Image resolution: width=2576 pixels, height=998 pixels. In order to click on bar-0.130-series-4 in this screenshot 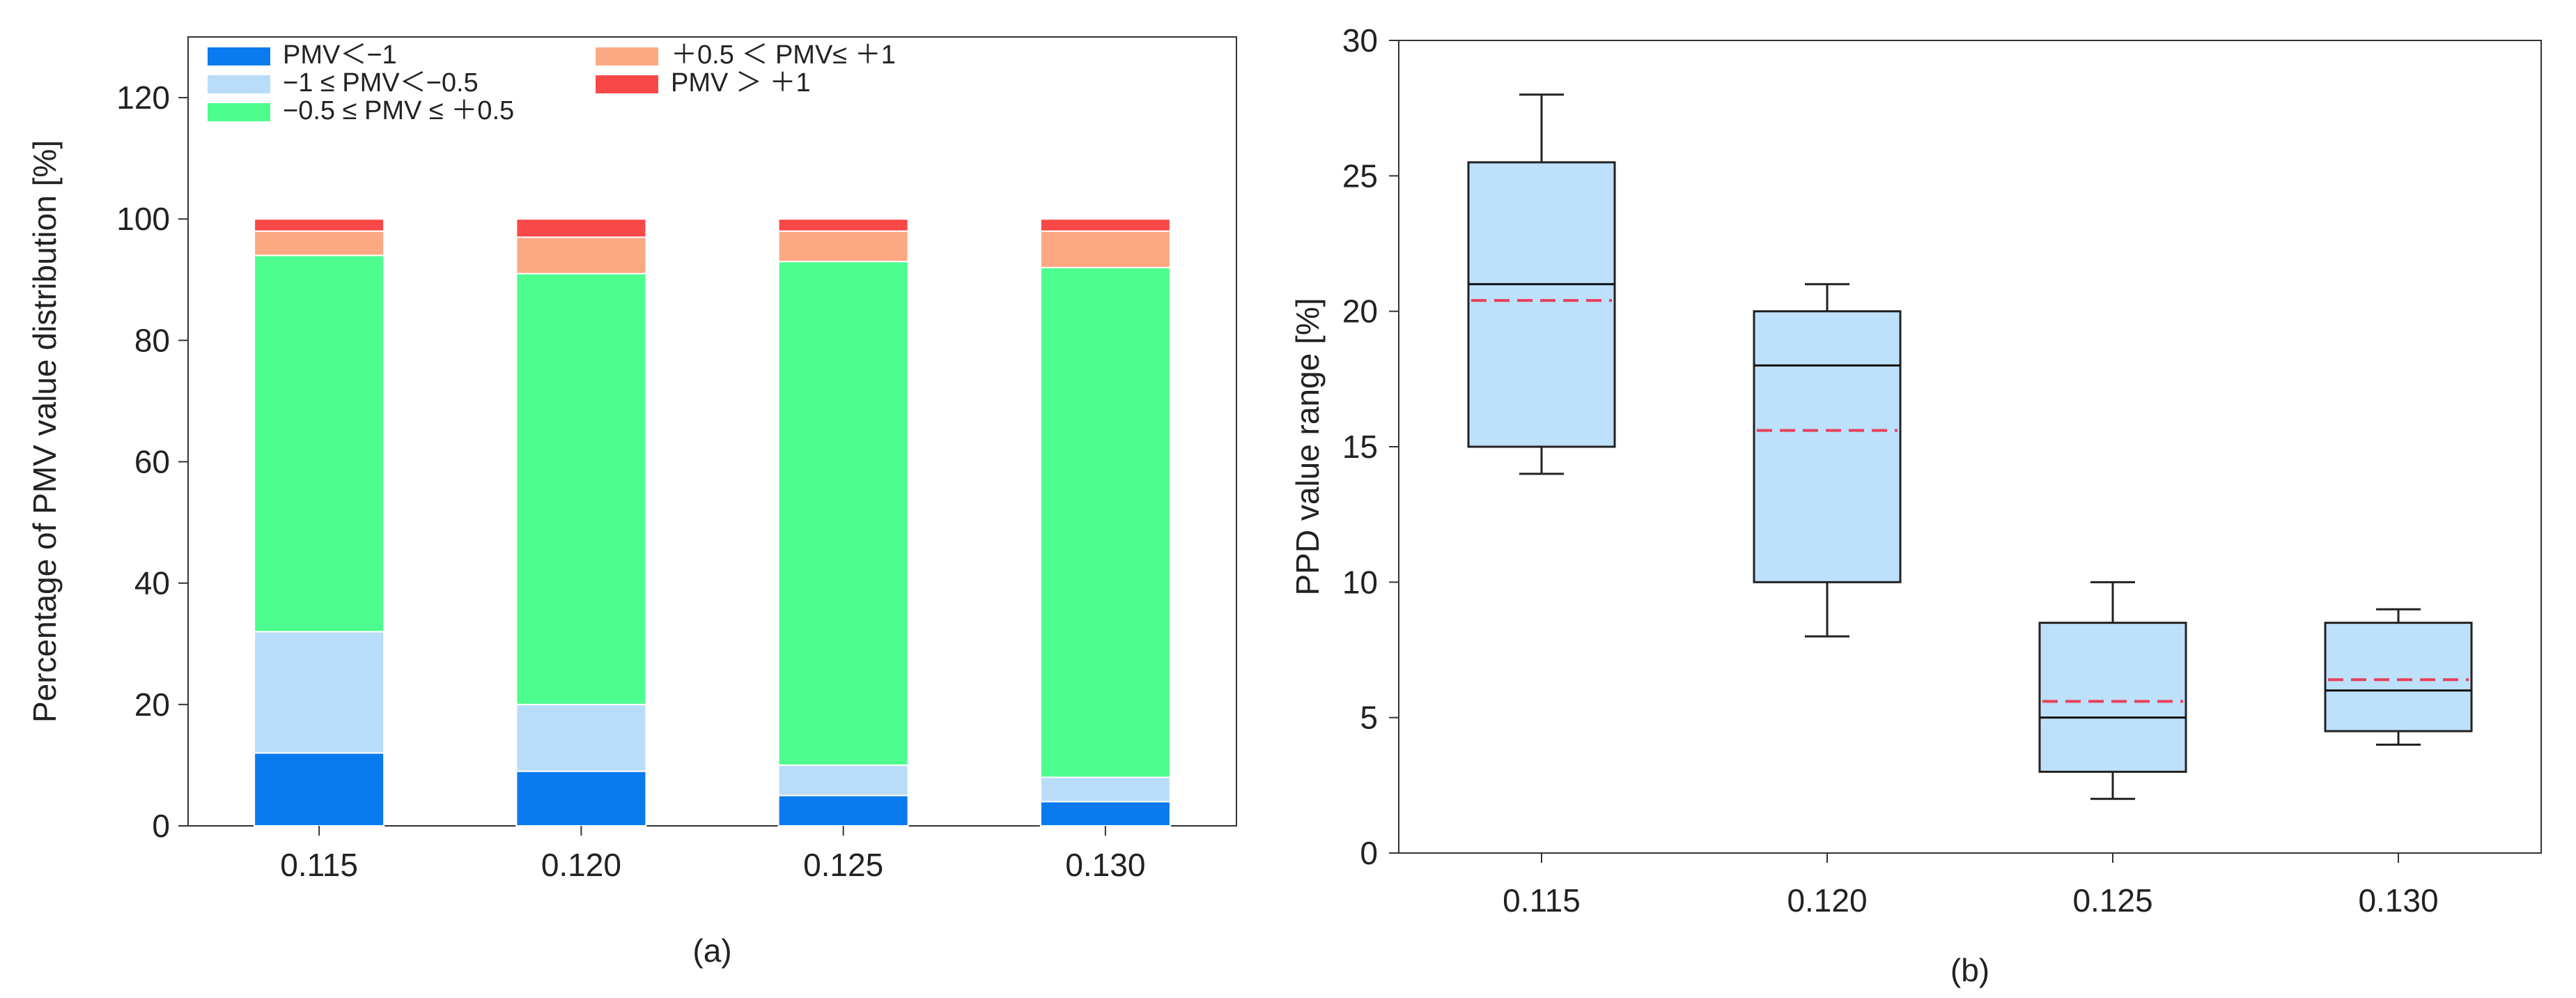, I will do `click(1105, 225)`.